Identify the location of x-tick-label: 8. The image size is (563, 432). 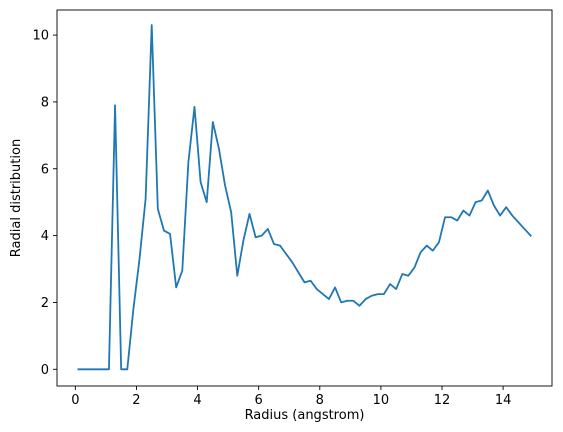
(320, 400).